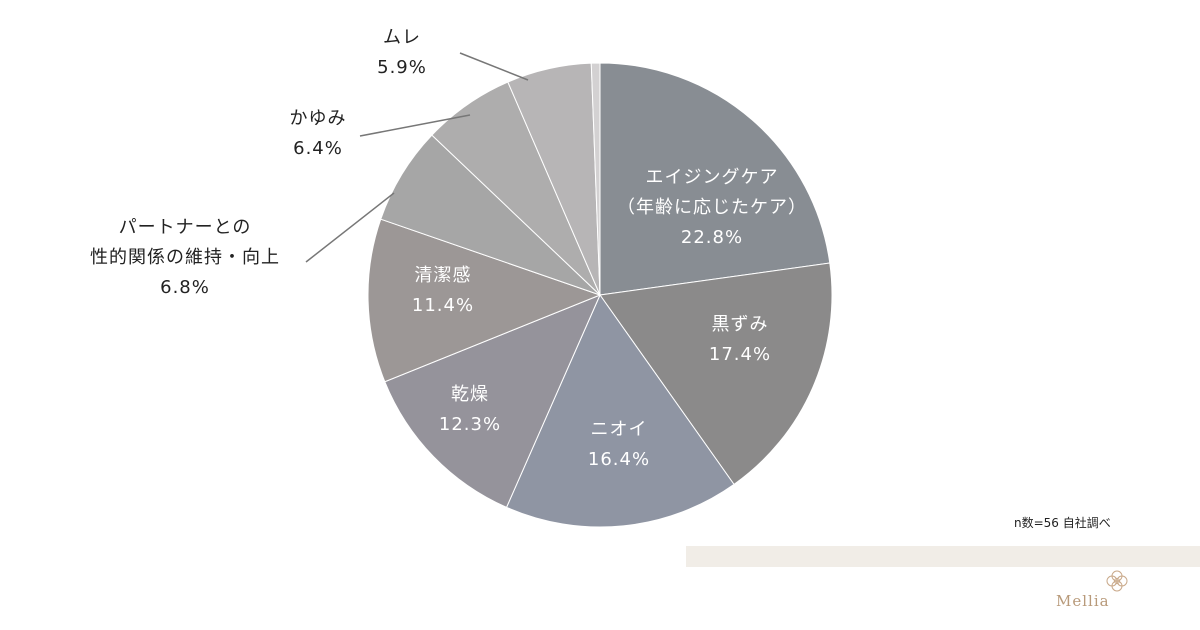 The height and width of the screenshot is (630, 1200). I want to click on leader-lines, so click(417, 157).